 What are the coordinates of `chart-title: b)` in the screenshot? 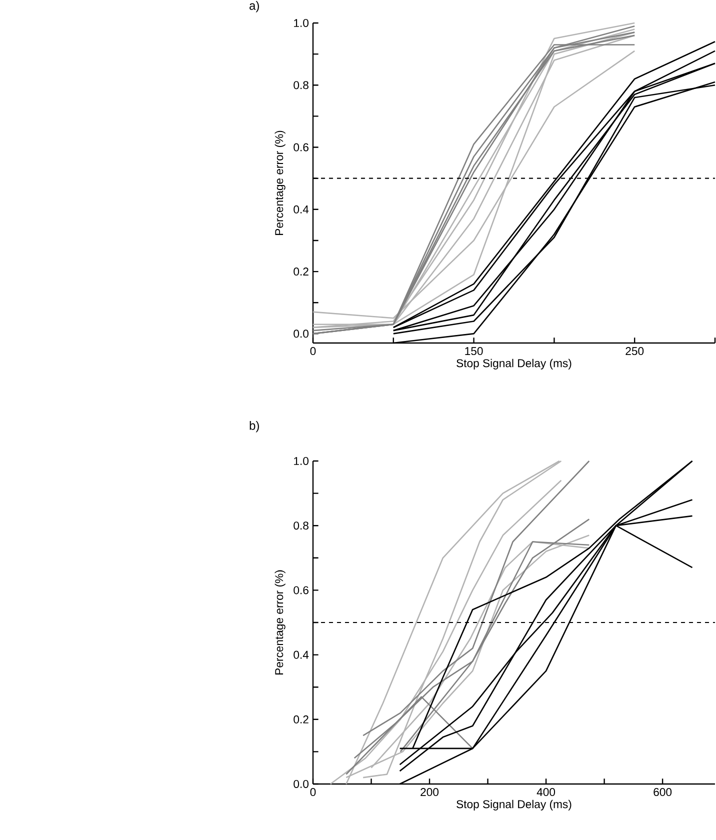 It's located at (254, 426).